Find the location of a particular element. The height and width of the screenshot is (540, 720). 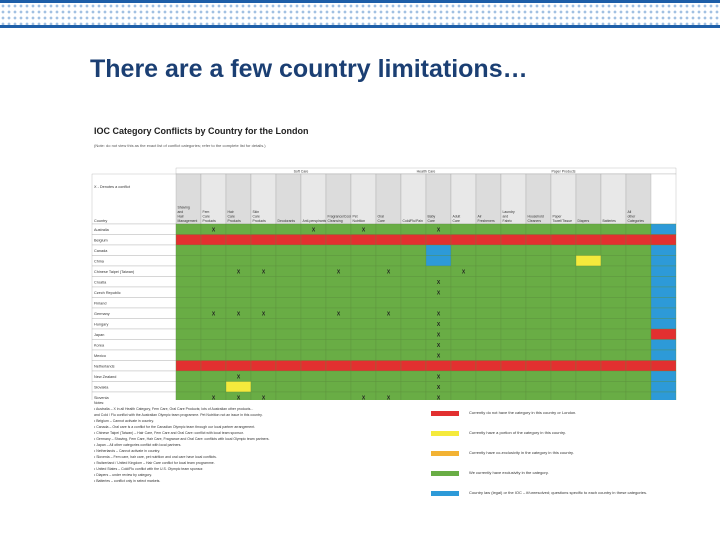

country-label: Germany is located at coordinates (102, 314).